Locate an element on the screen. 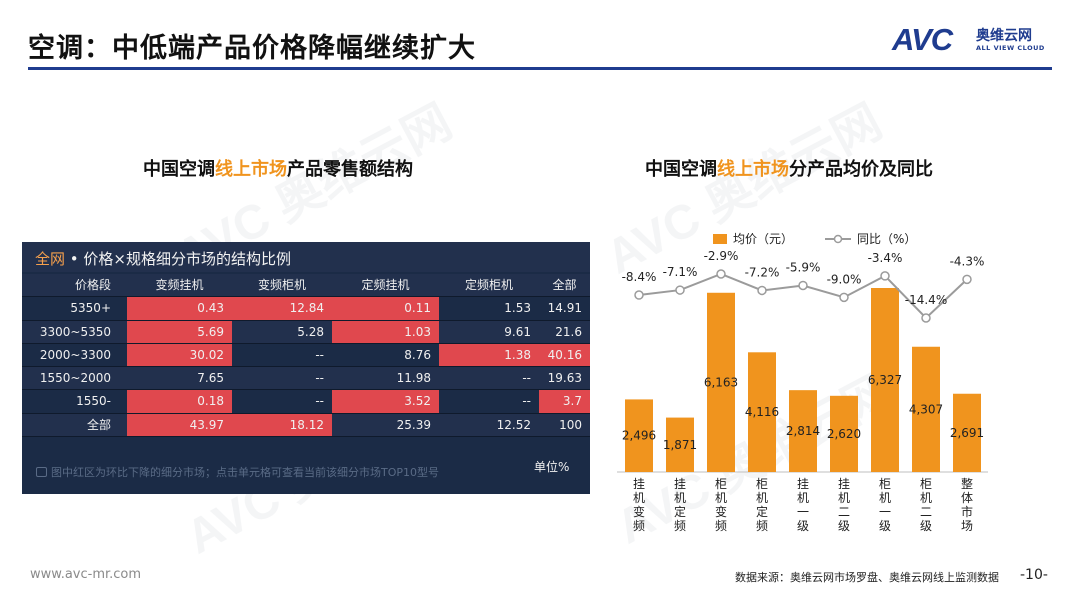  table-cell: 43.97 is located at coordinates (179, 425).